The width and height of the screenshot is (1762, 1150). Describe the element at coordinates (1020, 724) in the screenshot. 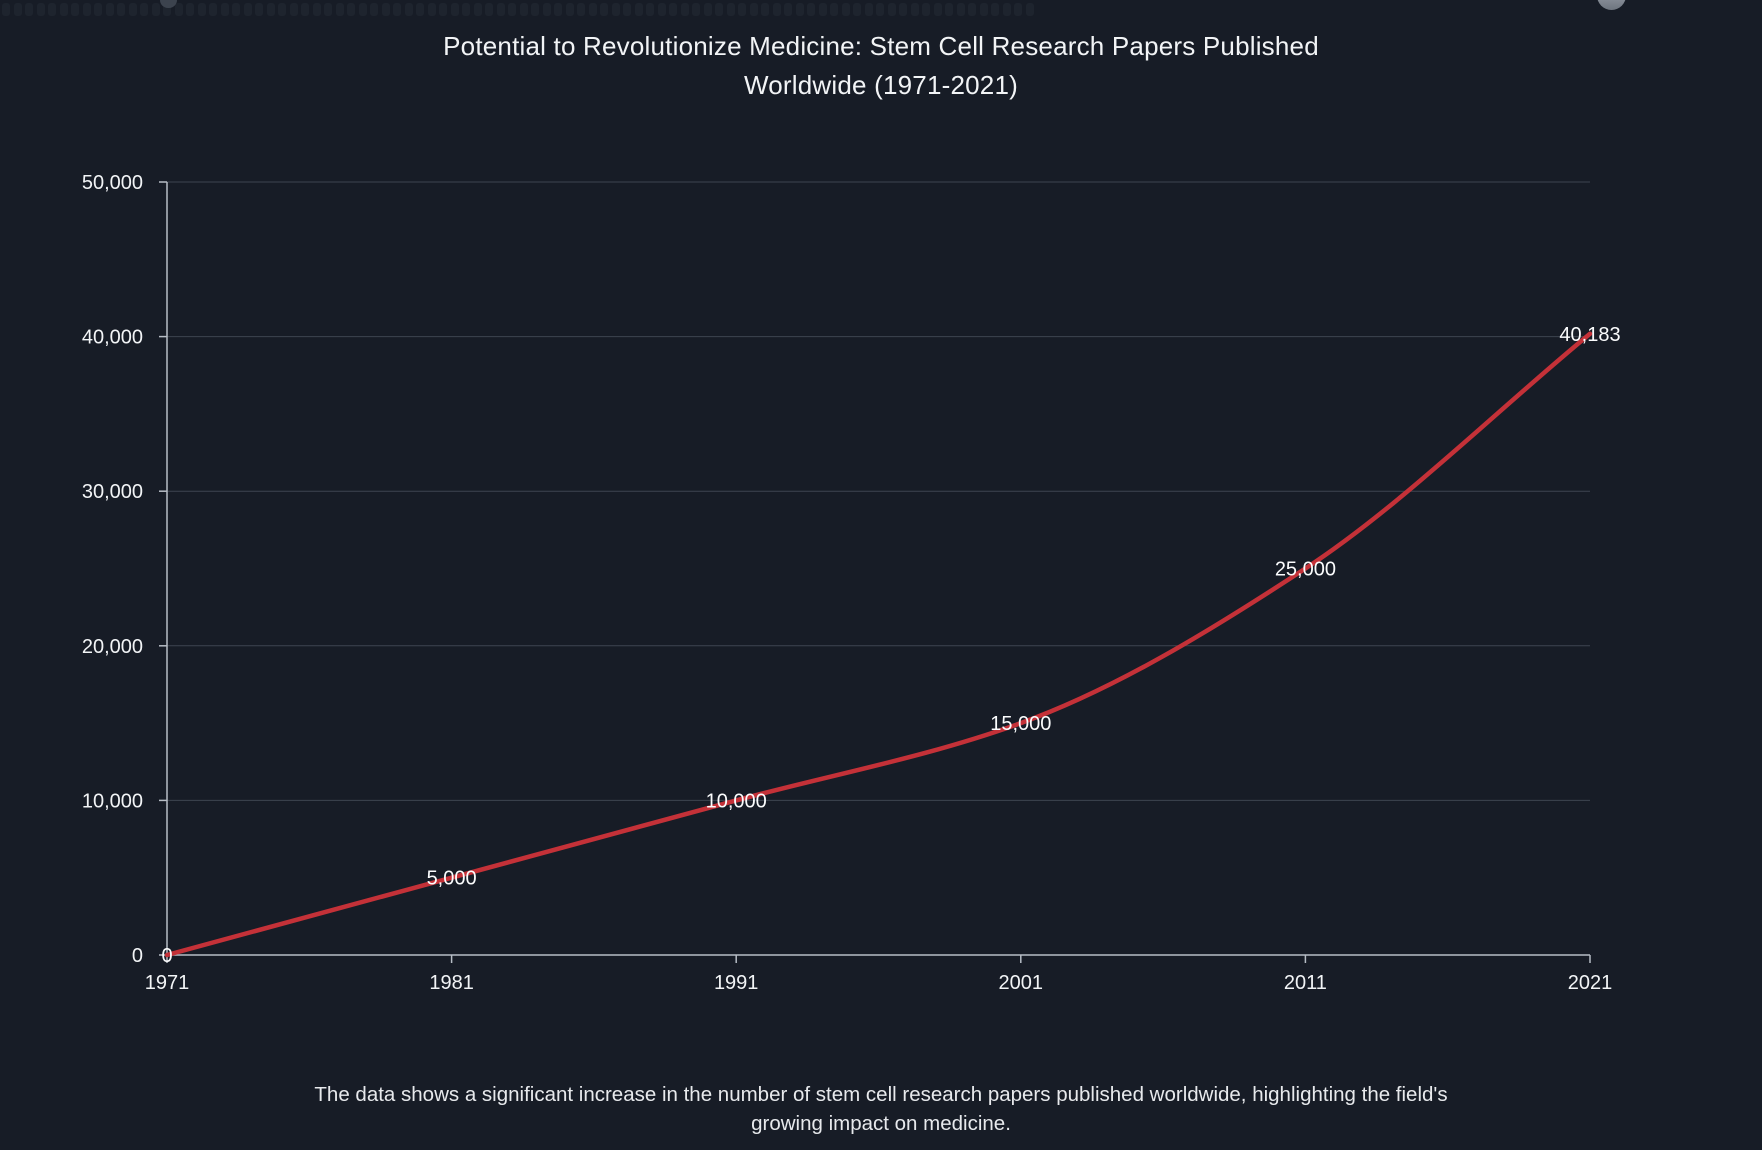

I see `data-point-label: 15,000` at that location.